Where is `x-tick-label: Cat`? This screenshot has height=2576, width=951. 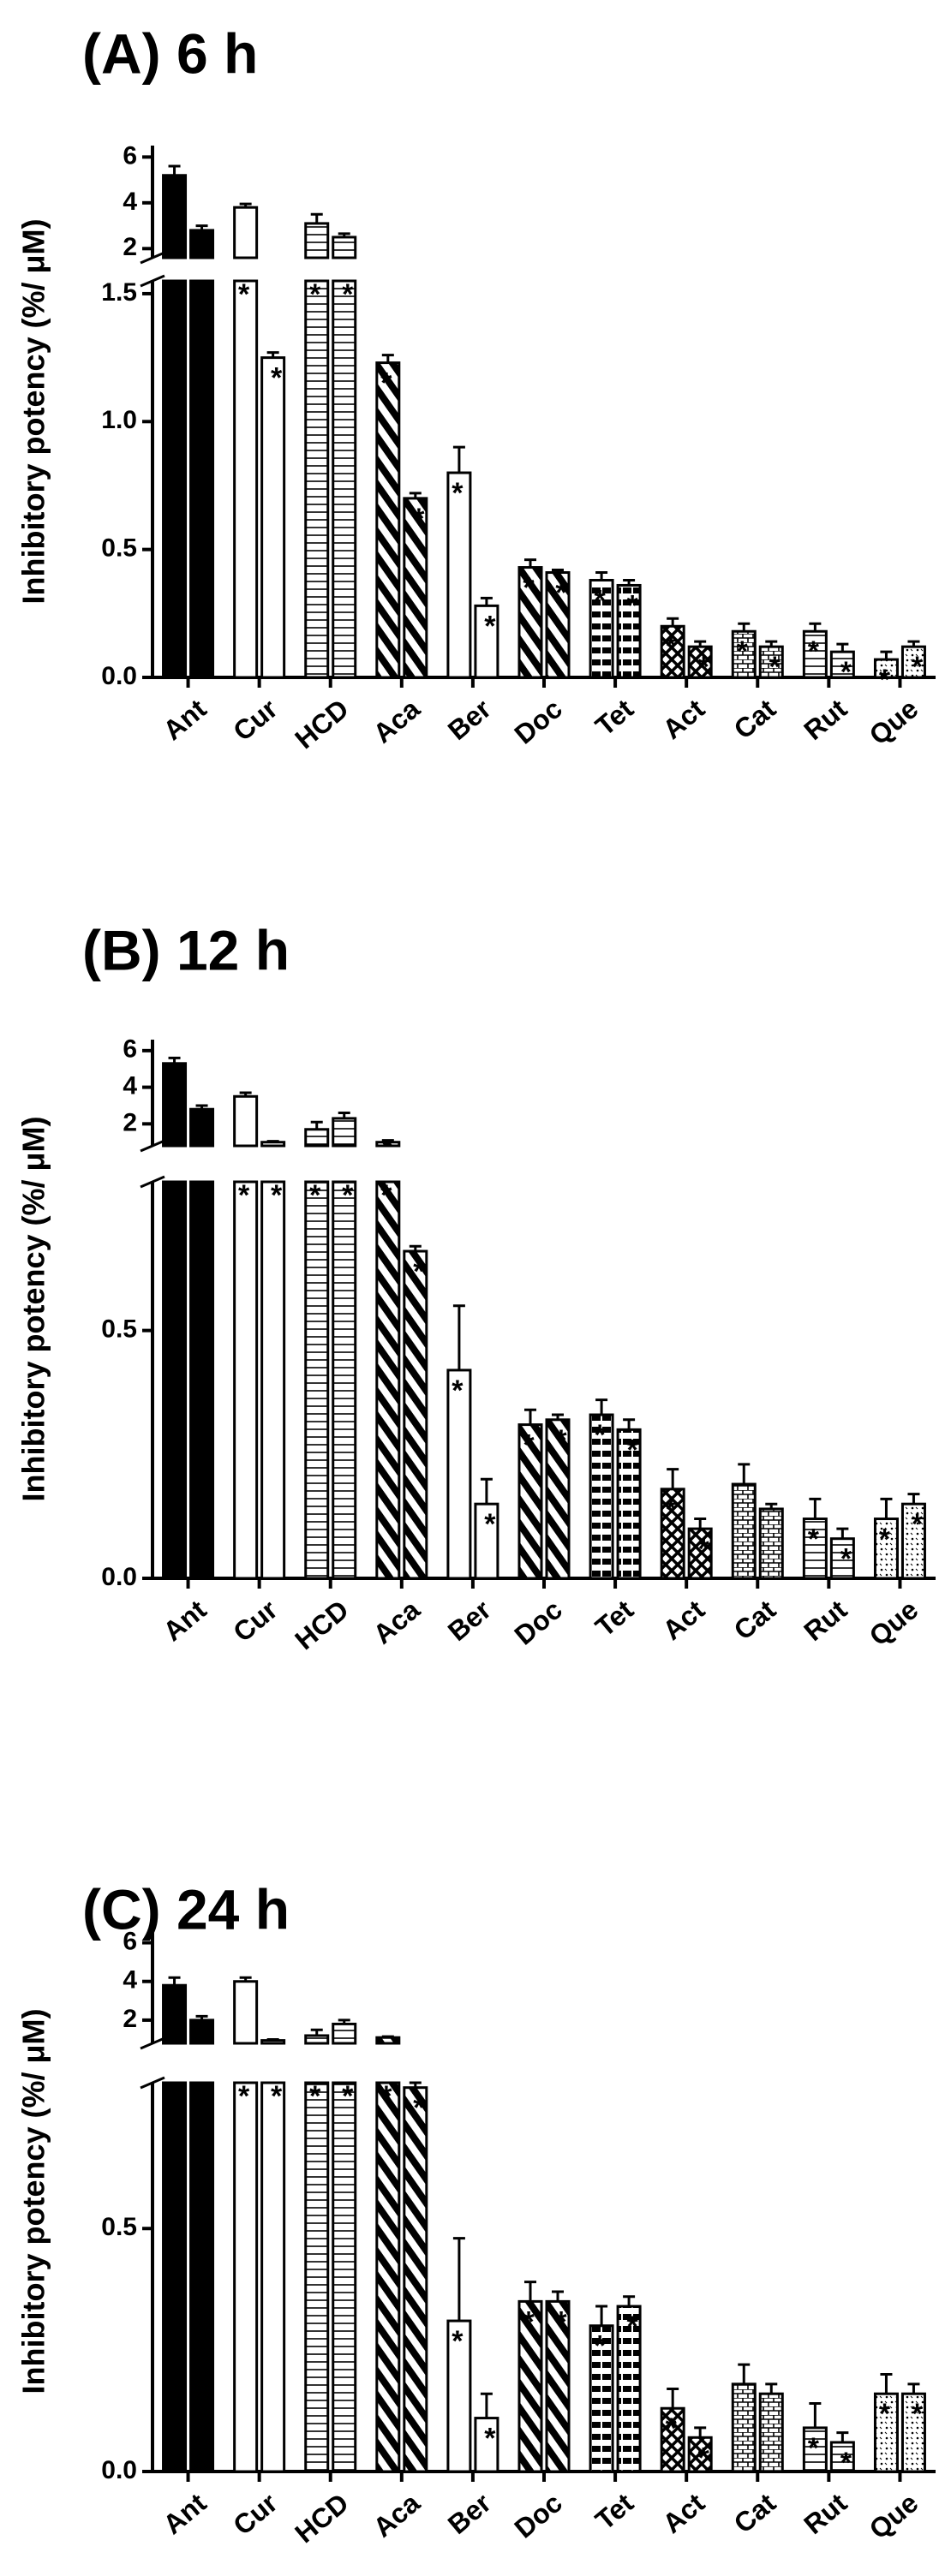
x-tick-label: Cat is located at coordinates (755, 719).